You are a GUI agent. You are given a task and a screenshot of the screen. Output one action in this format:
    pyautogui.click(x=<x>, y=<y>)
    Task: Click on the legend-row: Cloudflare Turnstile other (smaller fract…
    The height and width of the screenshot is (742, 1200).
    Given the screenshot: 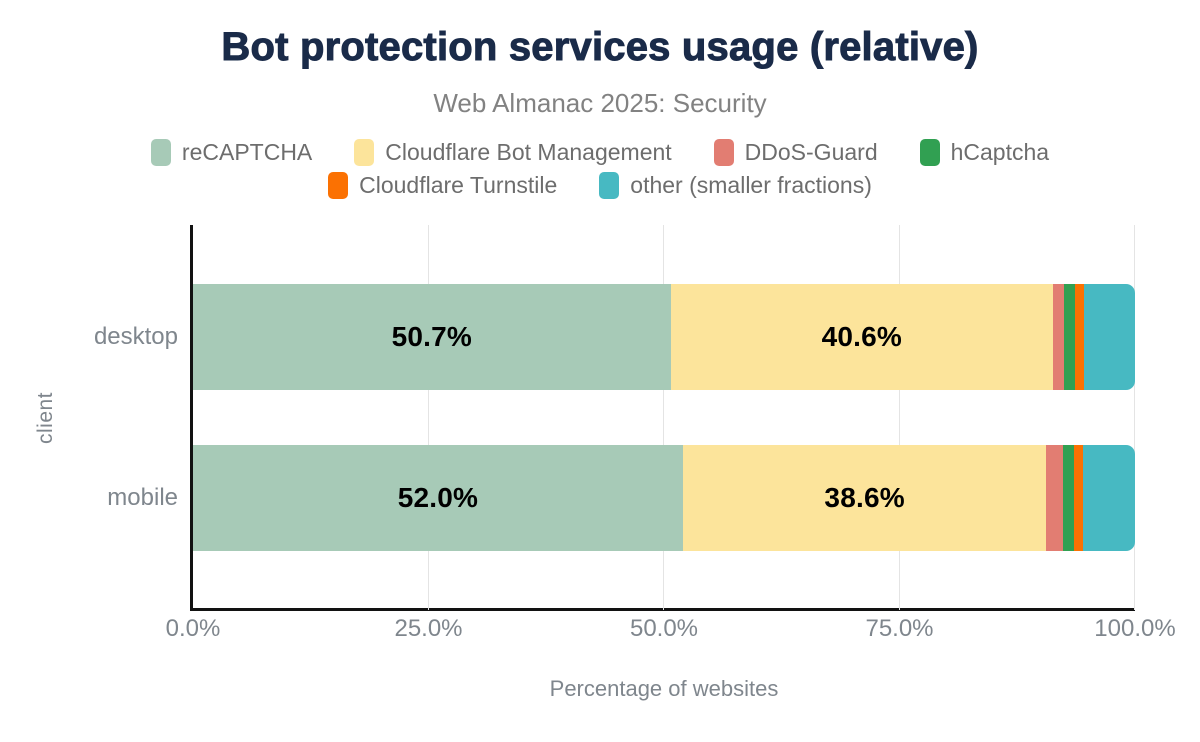 What is the action you would take?
    pyautogui.click(x=600, y=185)
    